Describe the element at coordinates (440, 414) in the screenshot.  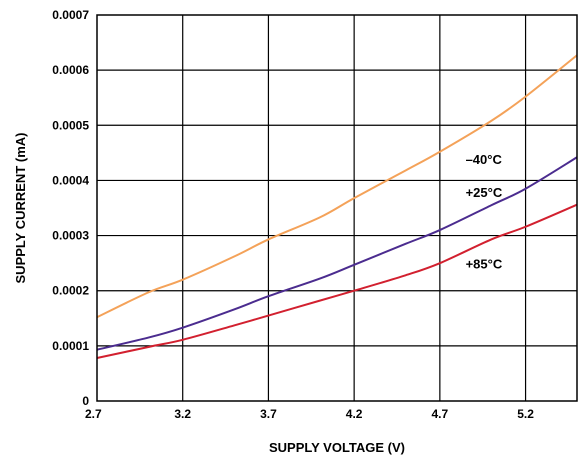
I see `x-tick-label: 4.7` at that location.